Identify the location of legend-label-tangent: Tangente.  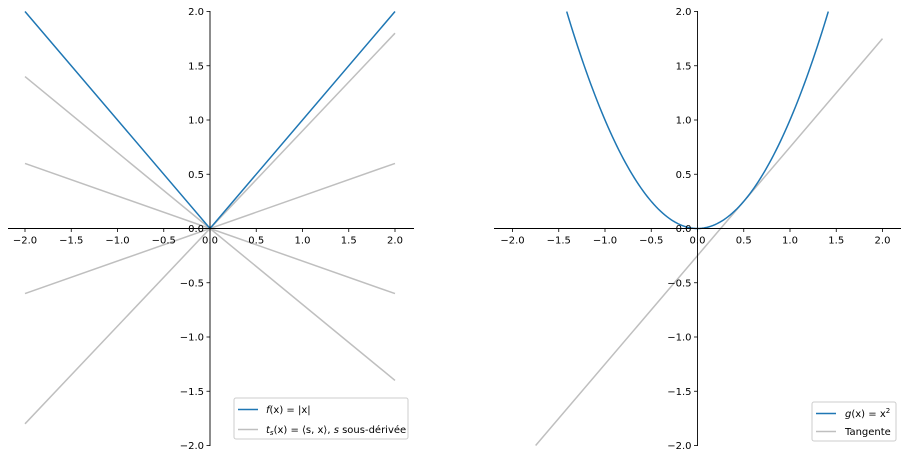
(867, 432).